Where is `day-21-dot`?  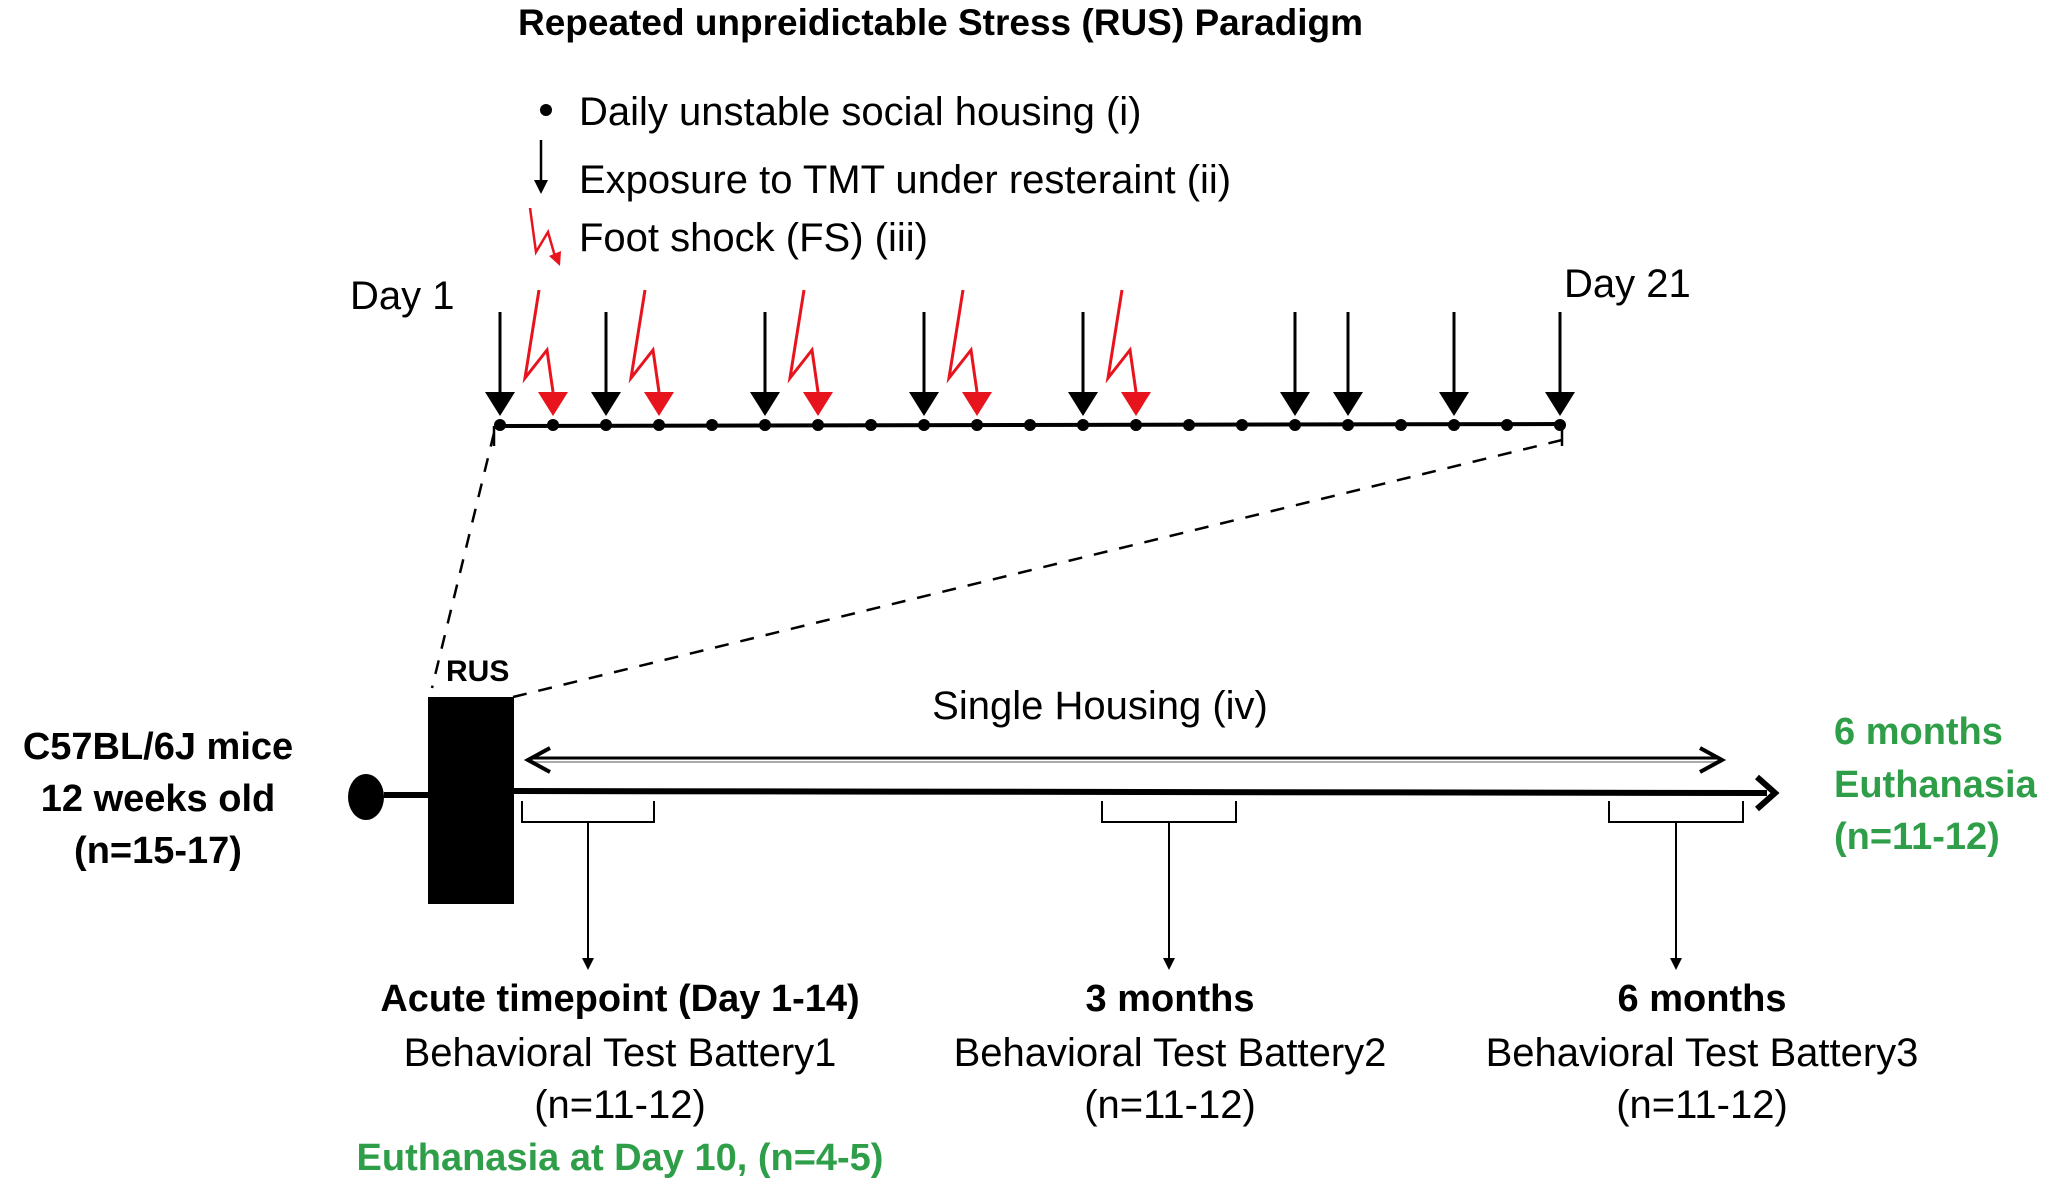 day-21-dot is located at coordinates (1560, 425).